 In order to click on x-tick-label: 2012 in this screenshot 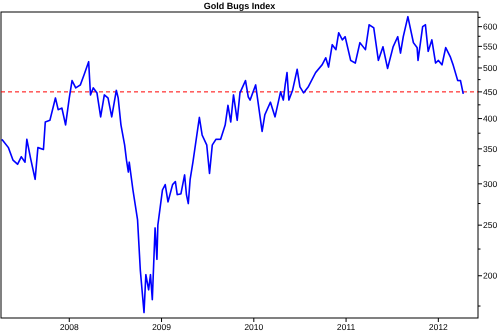, I will do `click(438, 327)`.